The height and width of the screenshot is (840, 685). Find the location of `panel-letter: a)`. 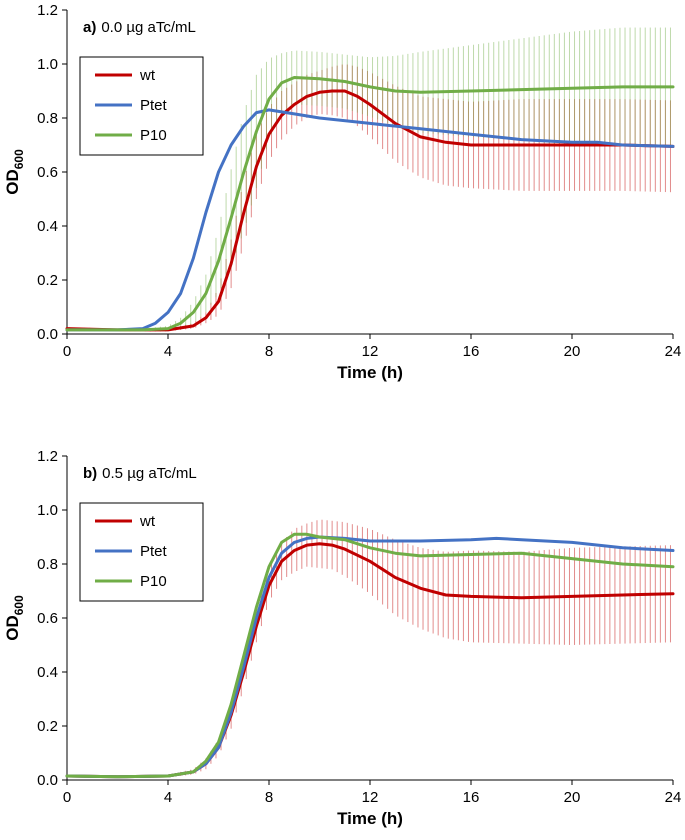

panel-letter: a) is located at coordinates (89, 27).